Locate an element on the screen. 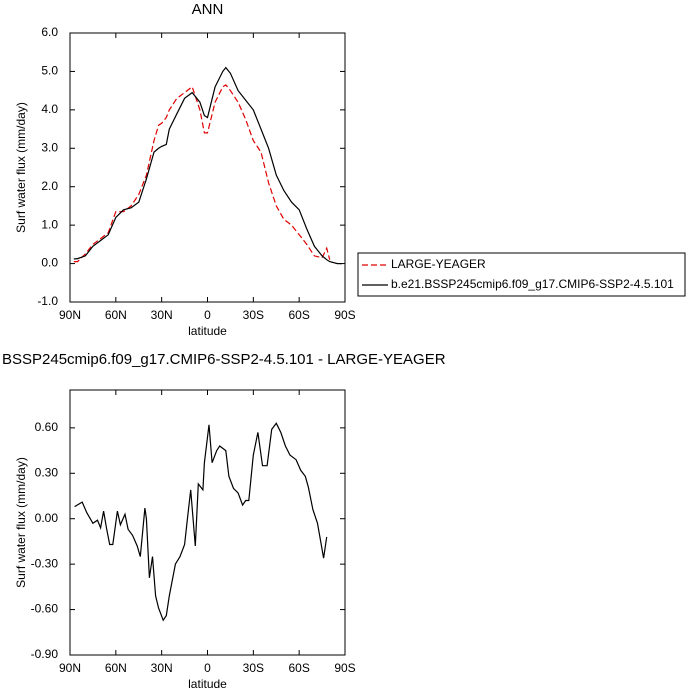  y-tick-label: -1.0 is located at coordinates (47, 301).